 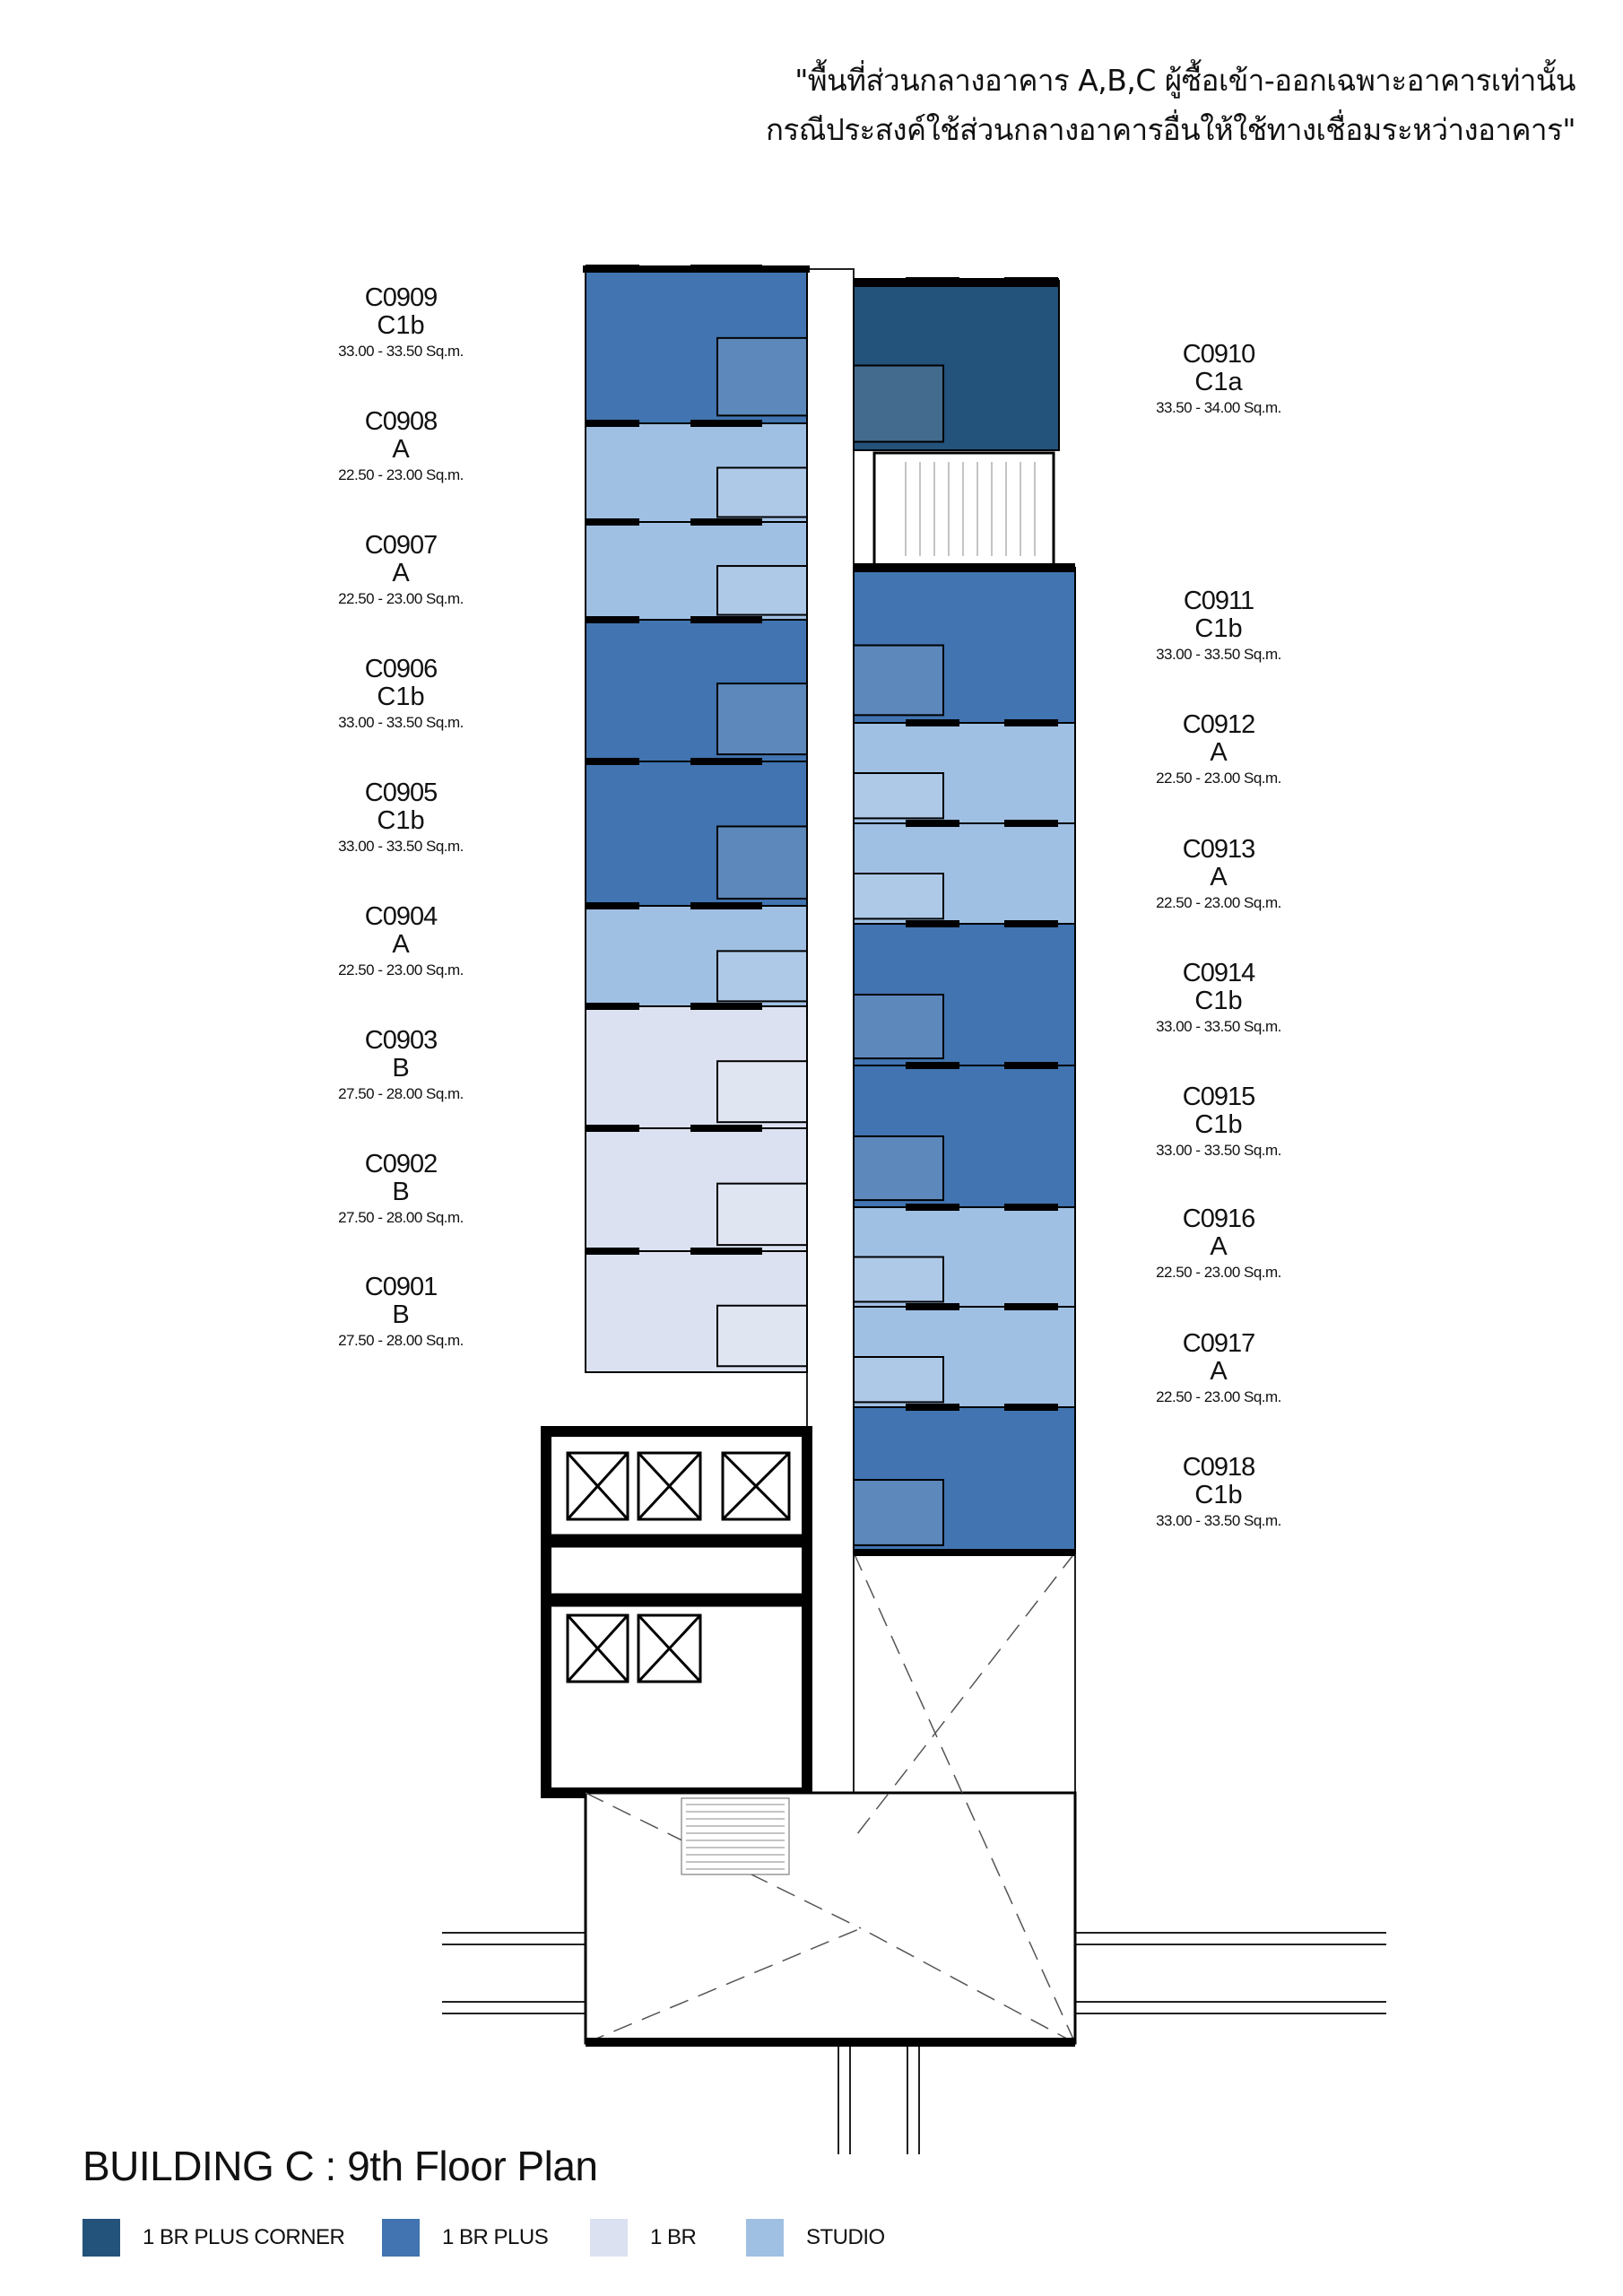 I want to click on unit-code: C0908, so click(x=401, y=421).